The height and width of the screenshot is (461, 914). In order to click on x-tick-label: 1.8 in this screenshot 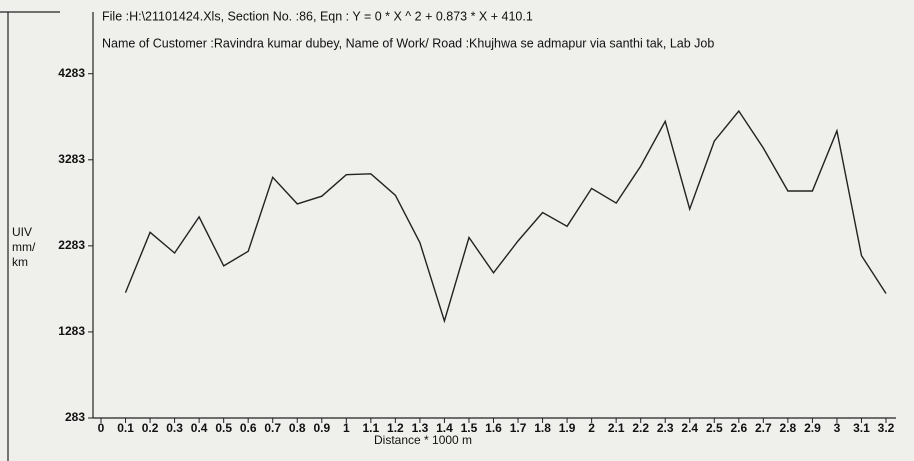, I will do `click(542, 428)`.